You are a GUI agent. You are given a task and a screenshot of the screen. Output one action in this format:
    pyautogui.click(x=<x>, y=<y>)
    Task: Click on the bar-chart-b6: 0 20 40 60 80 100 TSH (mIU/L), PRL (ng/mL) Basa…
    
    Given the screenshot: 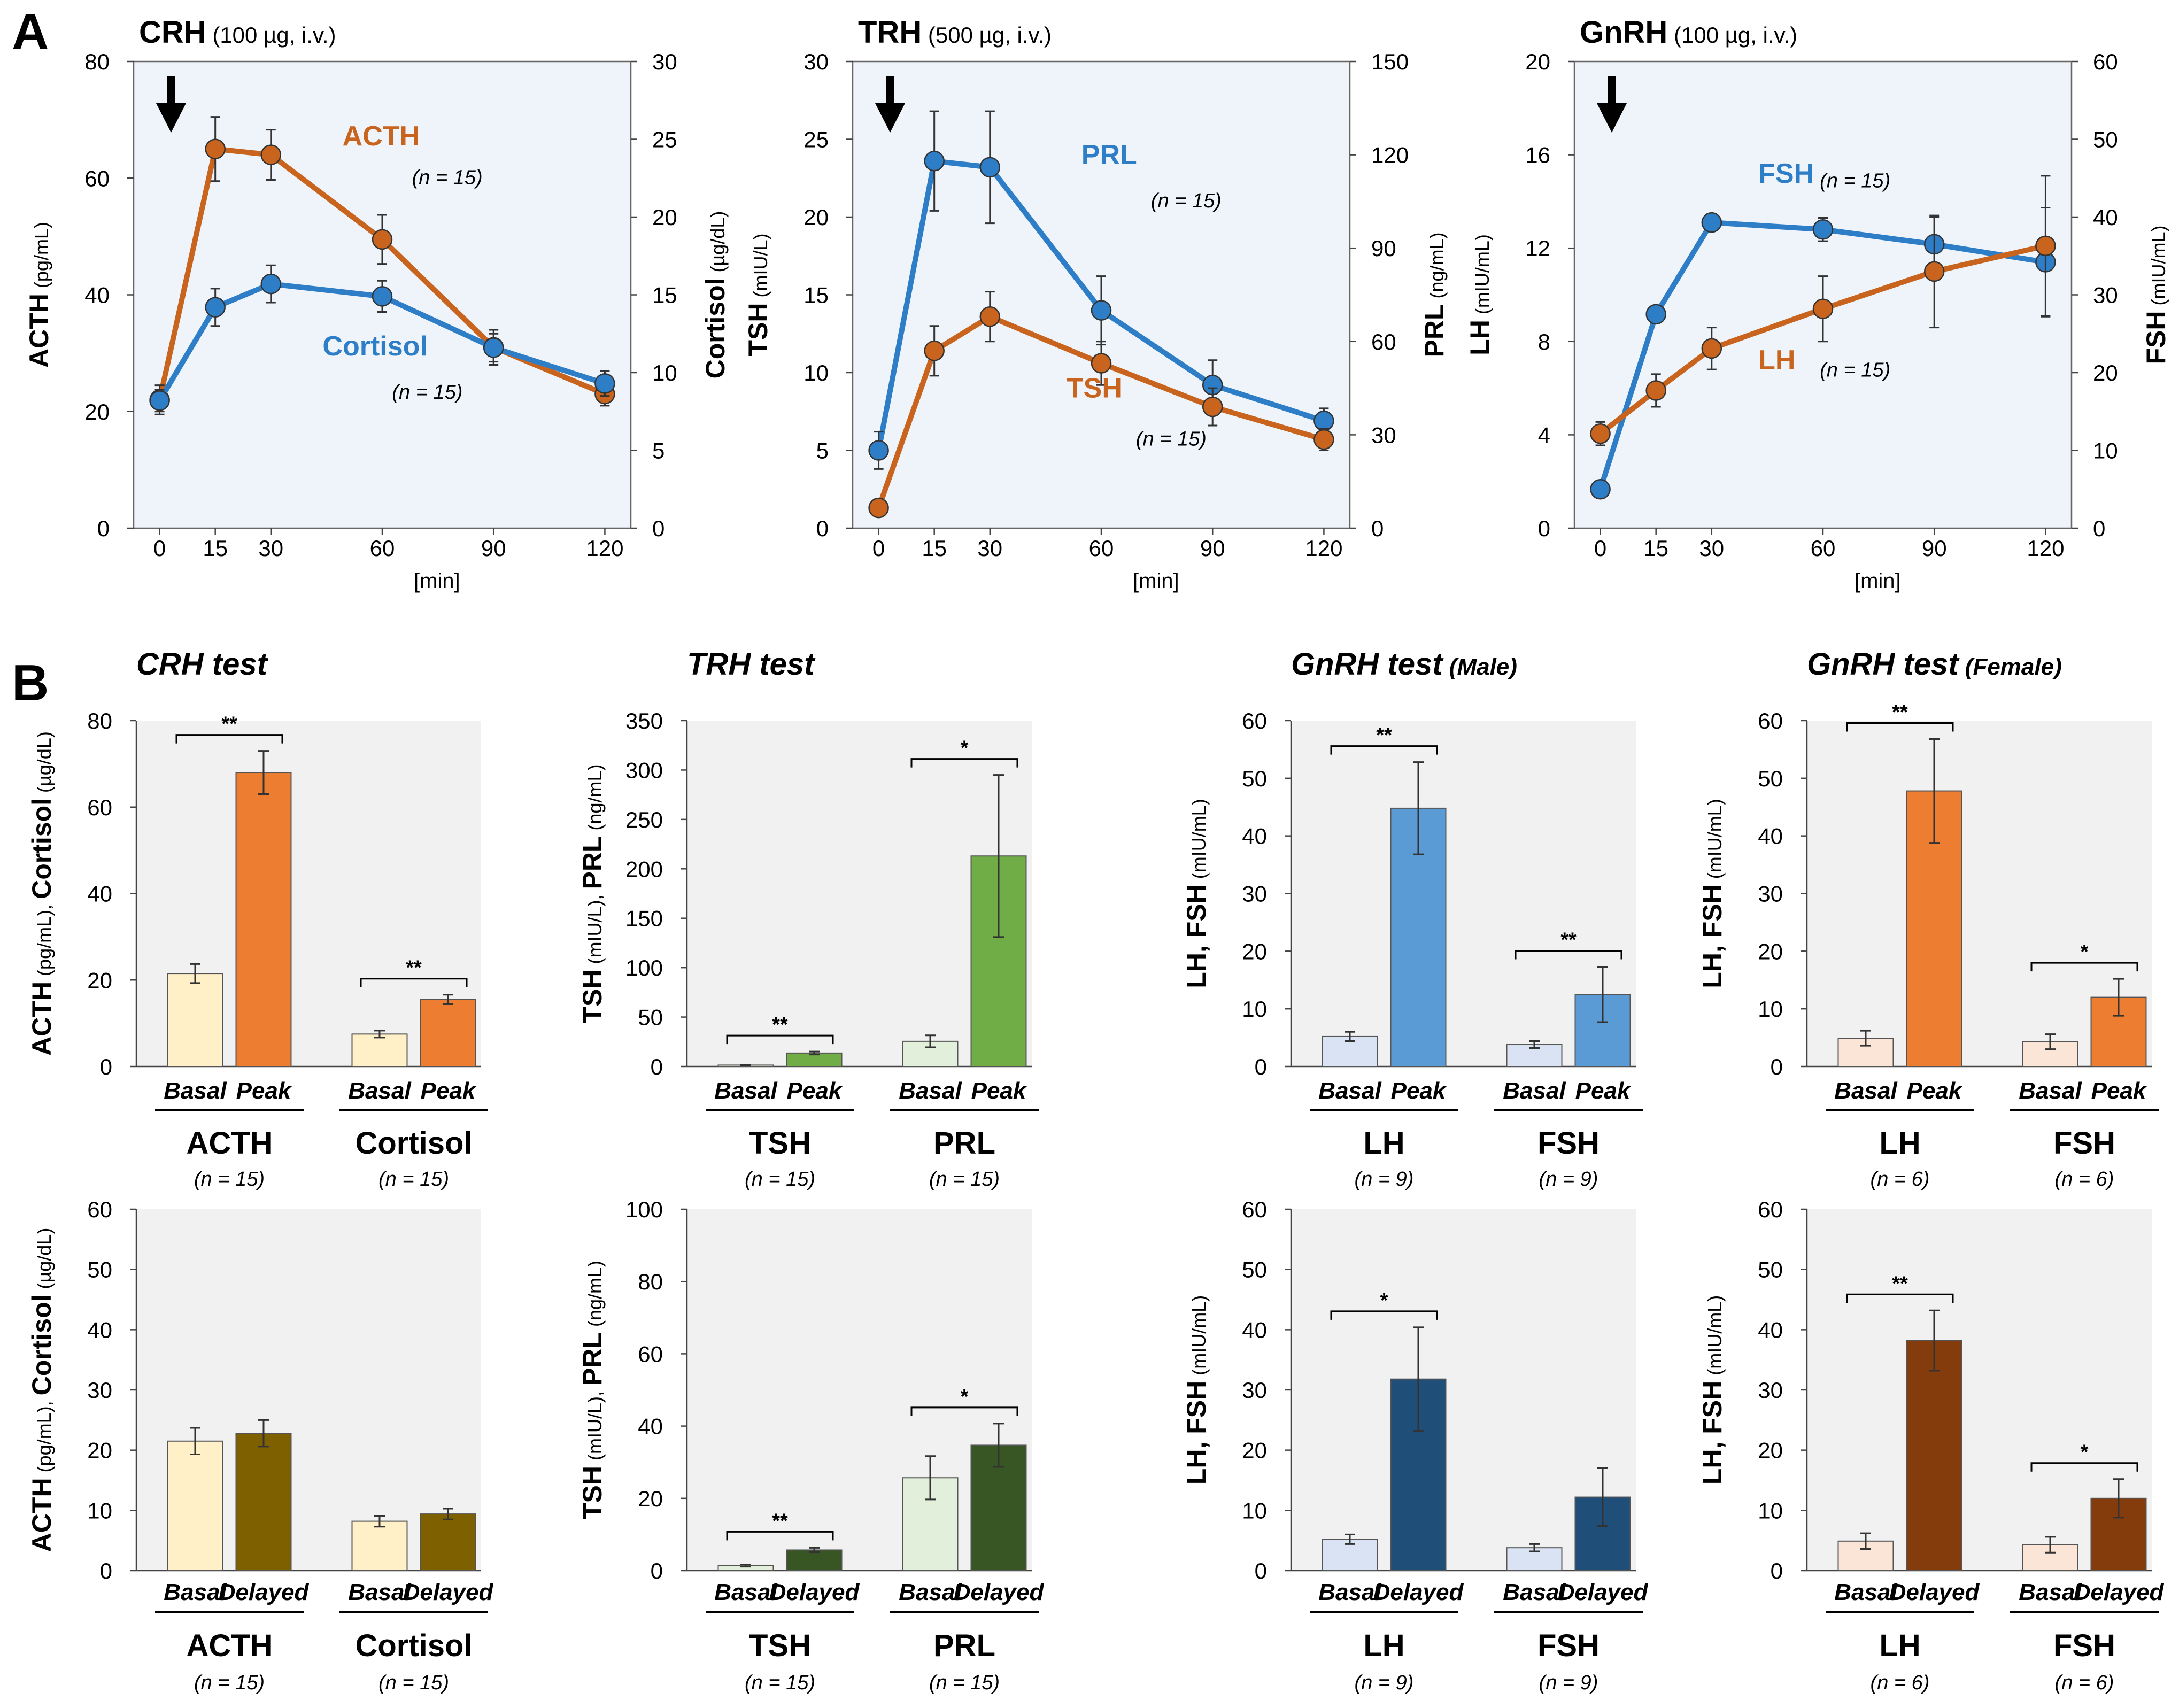 What is the action you would take?
    pyautogui.click(x=811, y=1445)
    